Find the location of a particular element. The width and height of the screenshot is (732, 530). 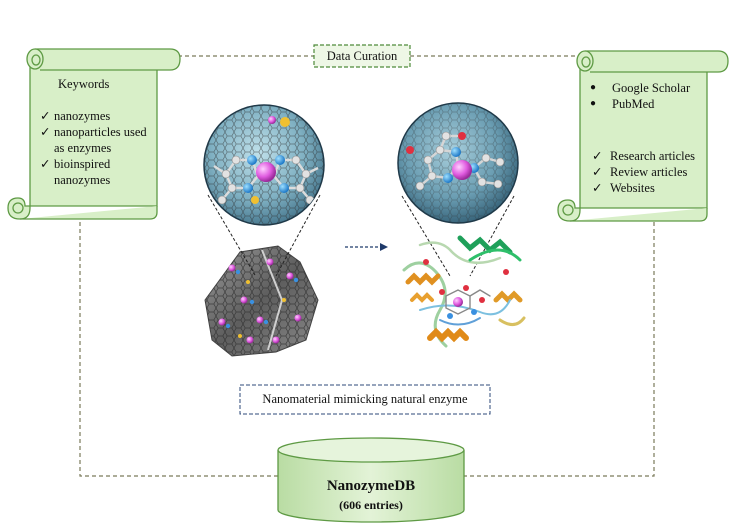

caption-box is located at coordinates (365, 399).